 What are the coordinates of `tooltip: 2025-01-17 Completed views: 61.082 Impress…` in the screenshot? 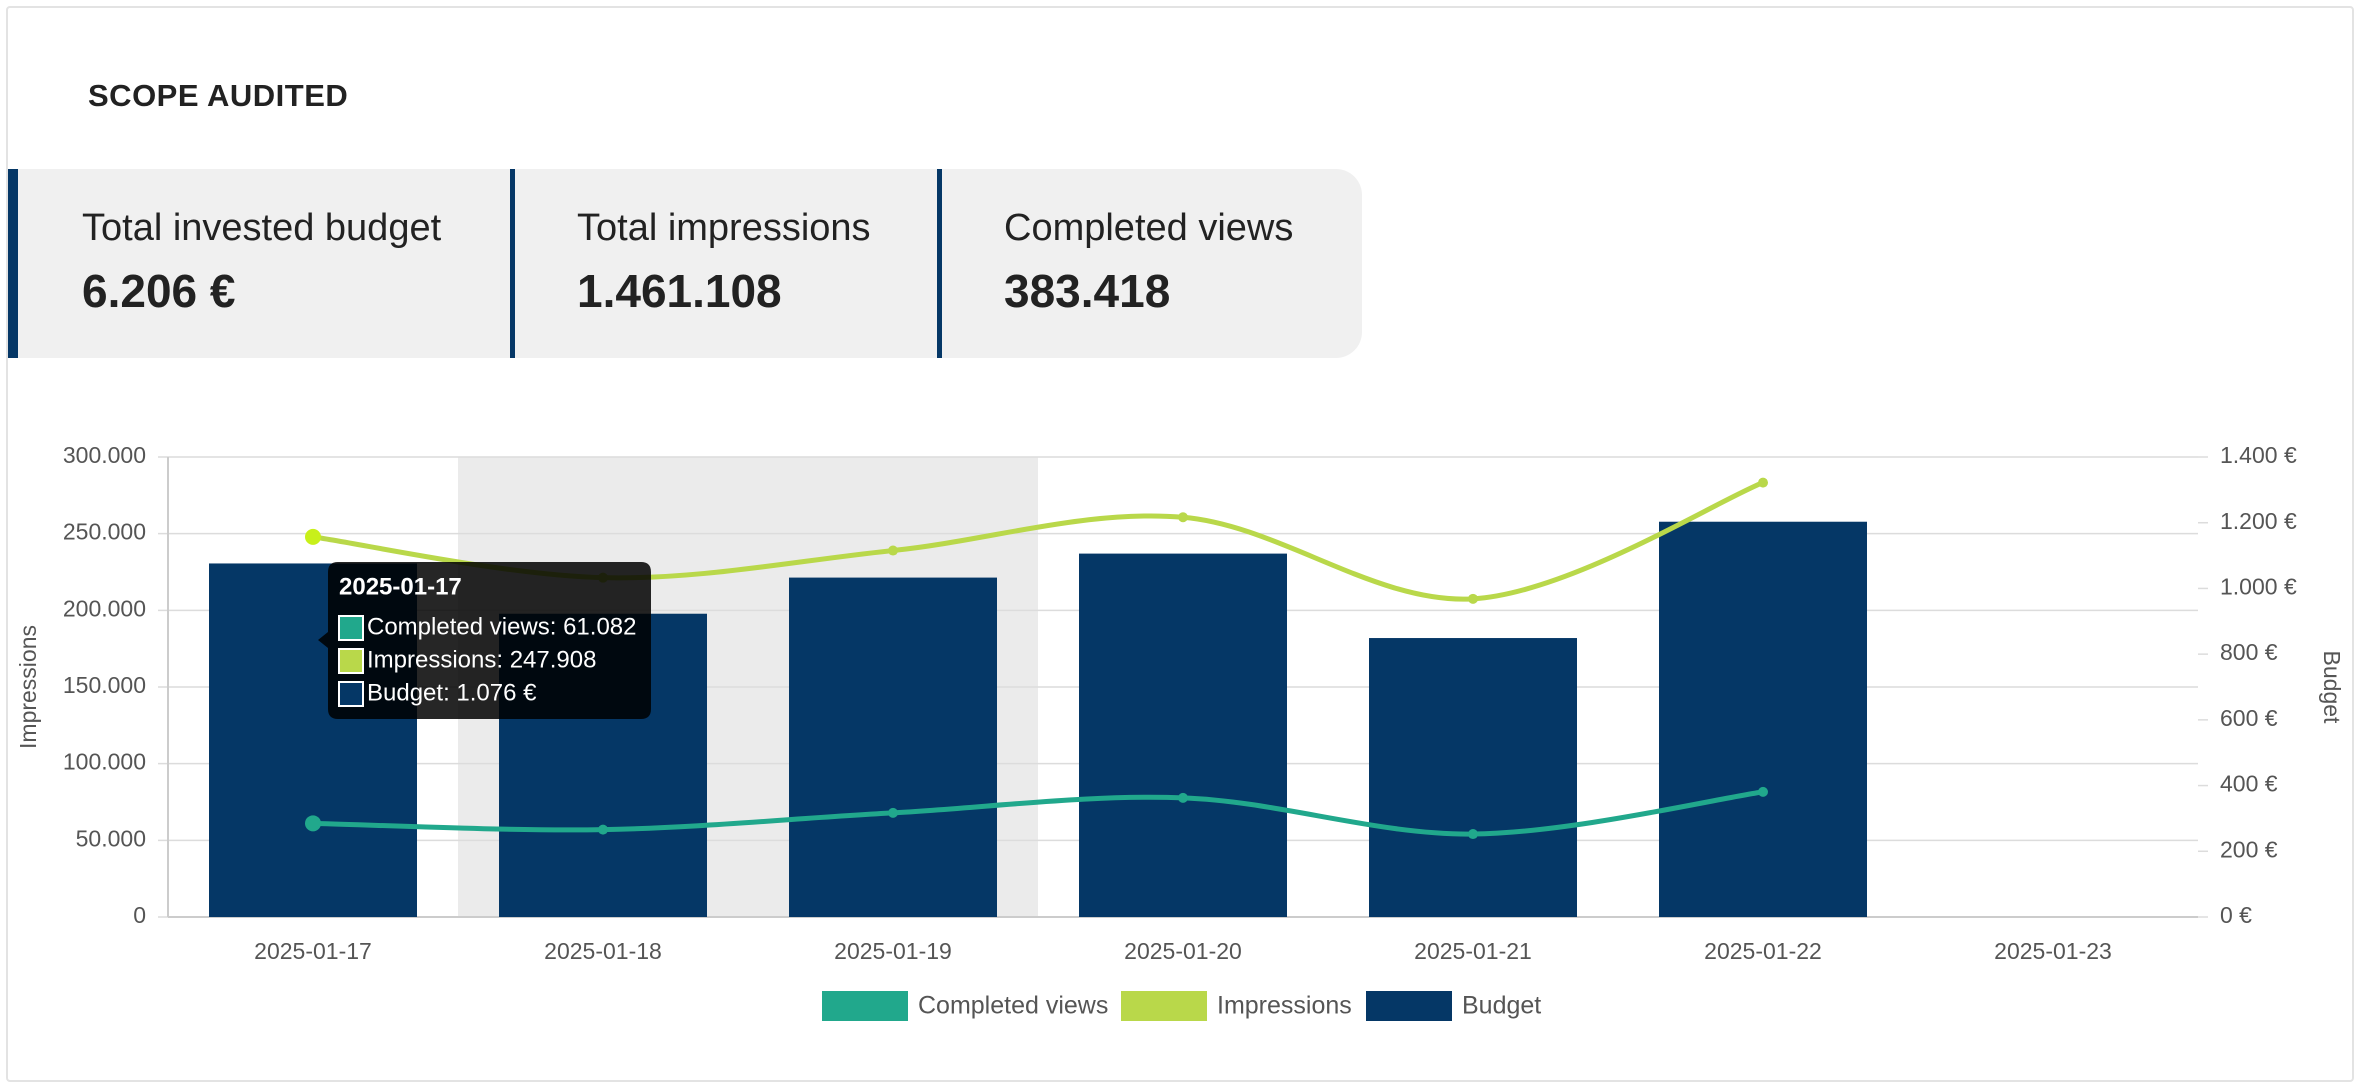 It's located at (484, 640).